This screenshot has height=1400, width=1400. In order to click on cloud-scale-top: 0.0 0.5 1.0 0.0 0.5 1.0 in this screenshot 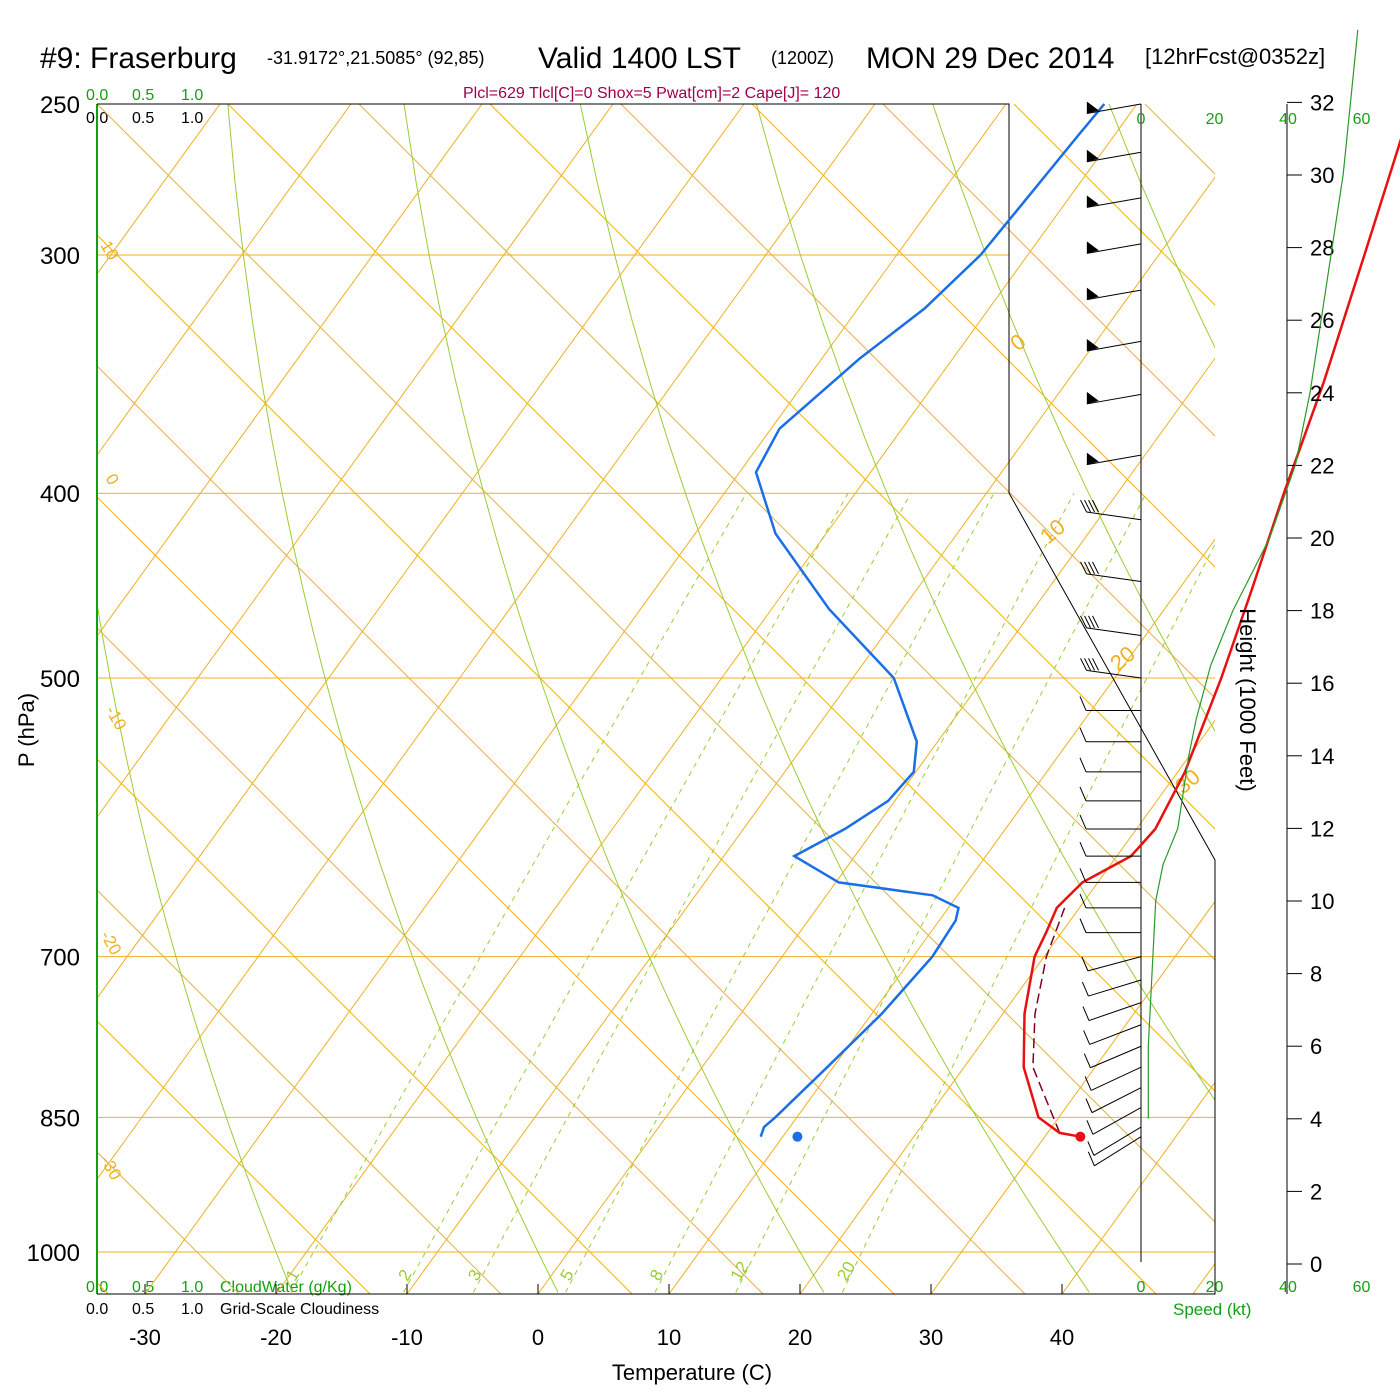, I will do `click(144, 107)`.